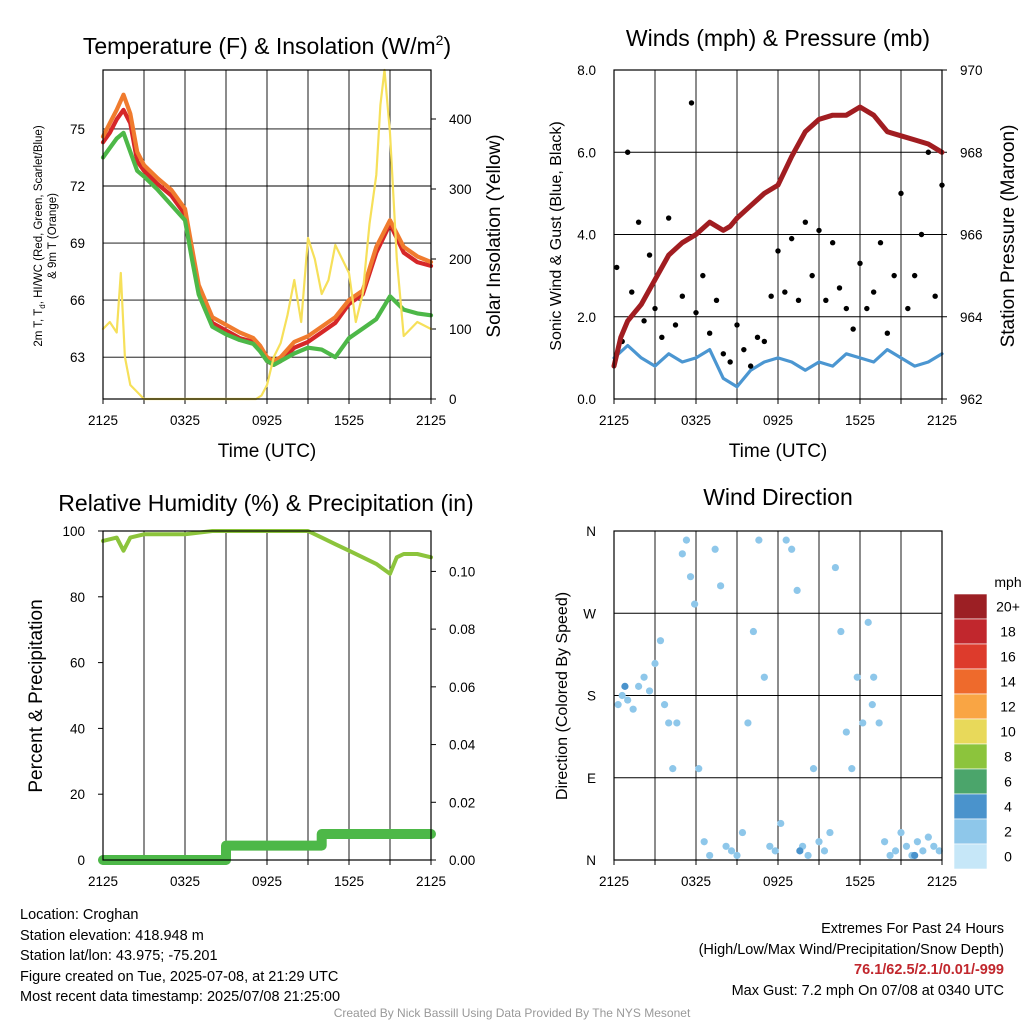 The image size is (1024, 1024). I want to click on dir-y-tick-label: N, so click(591, 860).